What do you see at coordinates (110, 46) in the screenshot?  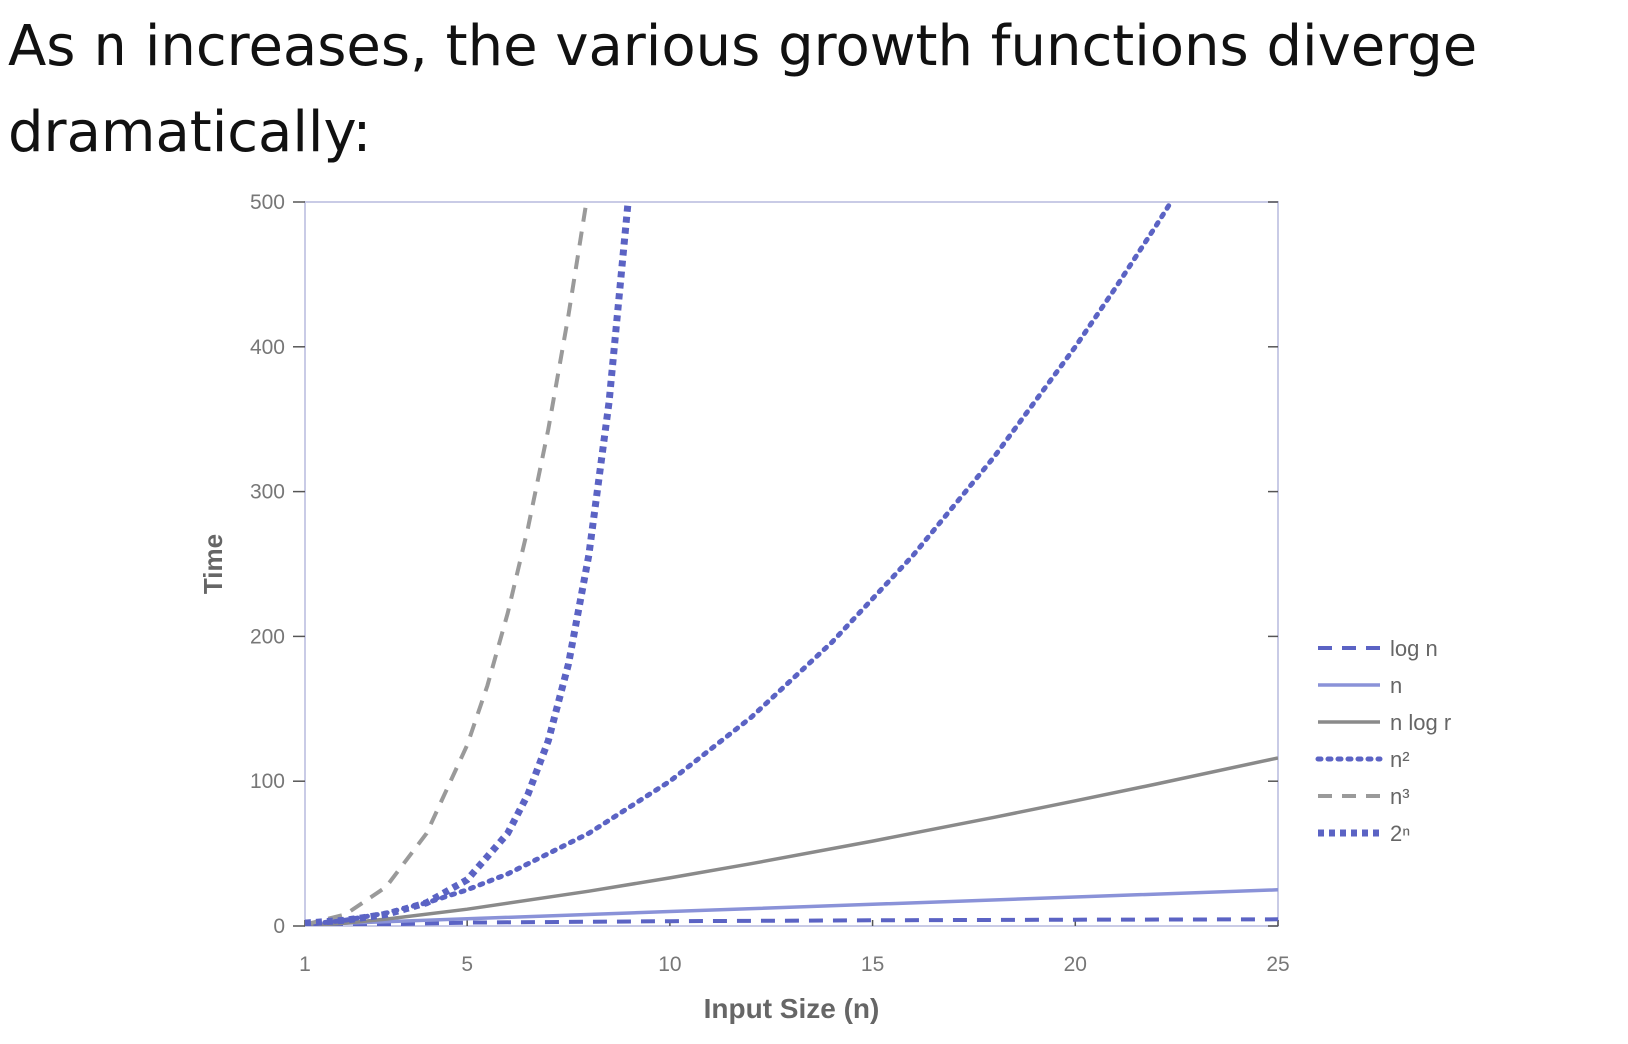 I see `heading-code-n: n` at bounding box center [110, 46].